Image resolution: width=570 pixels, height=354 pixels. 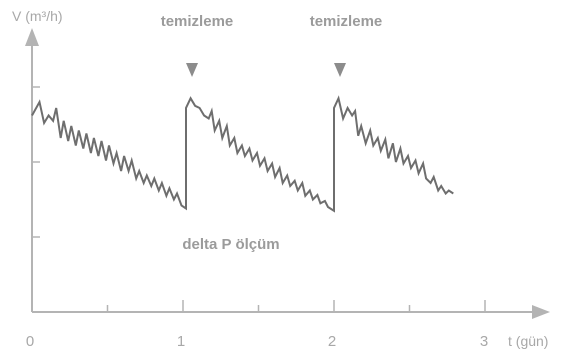 I want to click on y-axis-arrow-icon, so click(x=32, y=37).